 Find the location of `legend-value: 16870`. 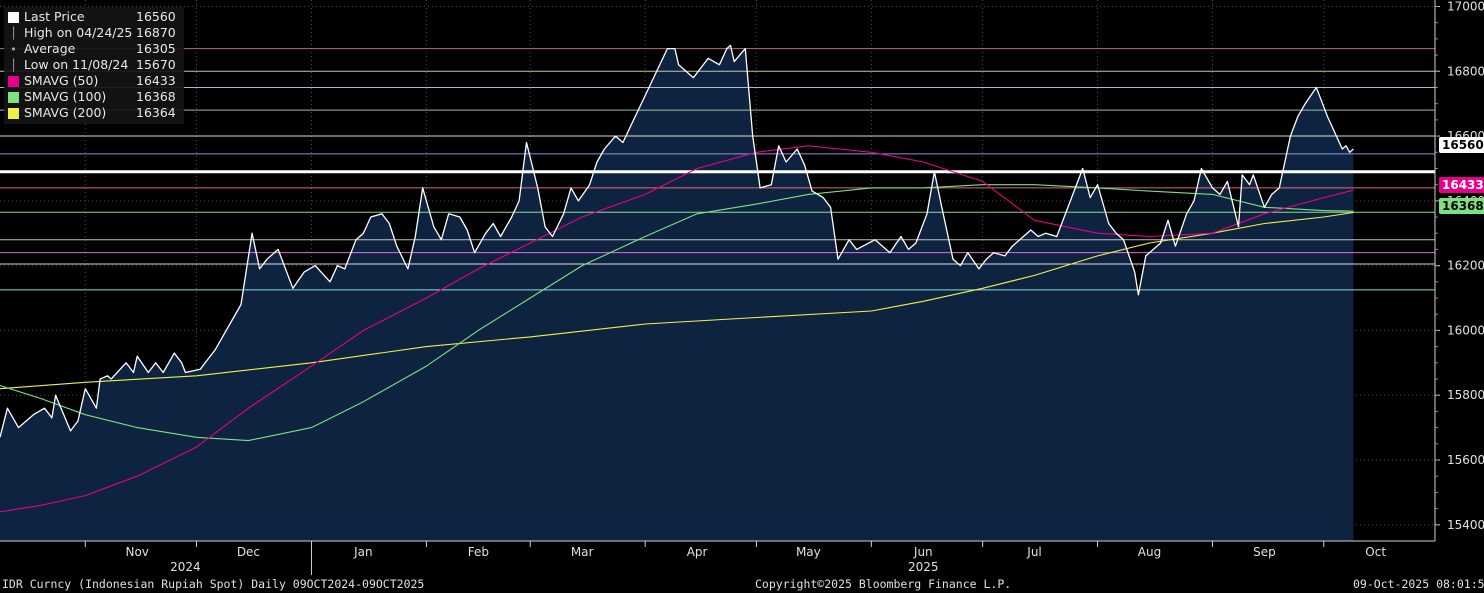

legend-value: 16870 is located at coordinates (156, 32).